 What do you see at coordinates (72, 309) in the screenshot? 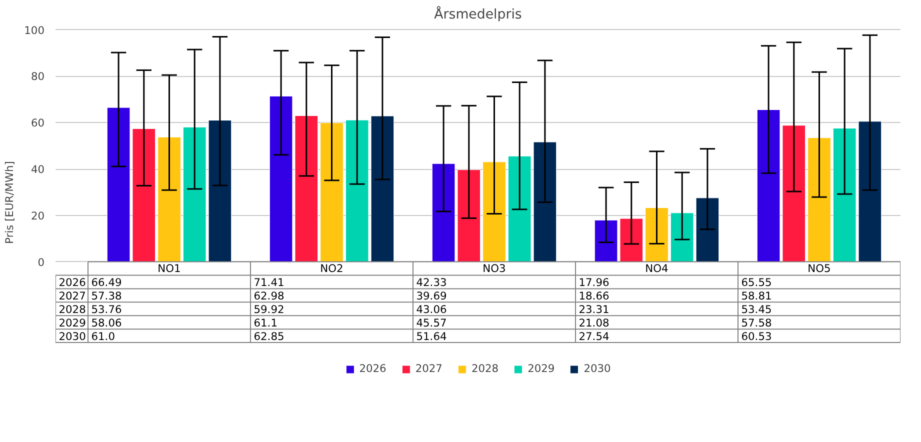
I see `text: 2028` at bounding box center [72, 309].